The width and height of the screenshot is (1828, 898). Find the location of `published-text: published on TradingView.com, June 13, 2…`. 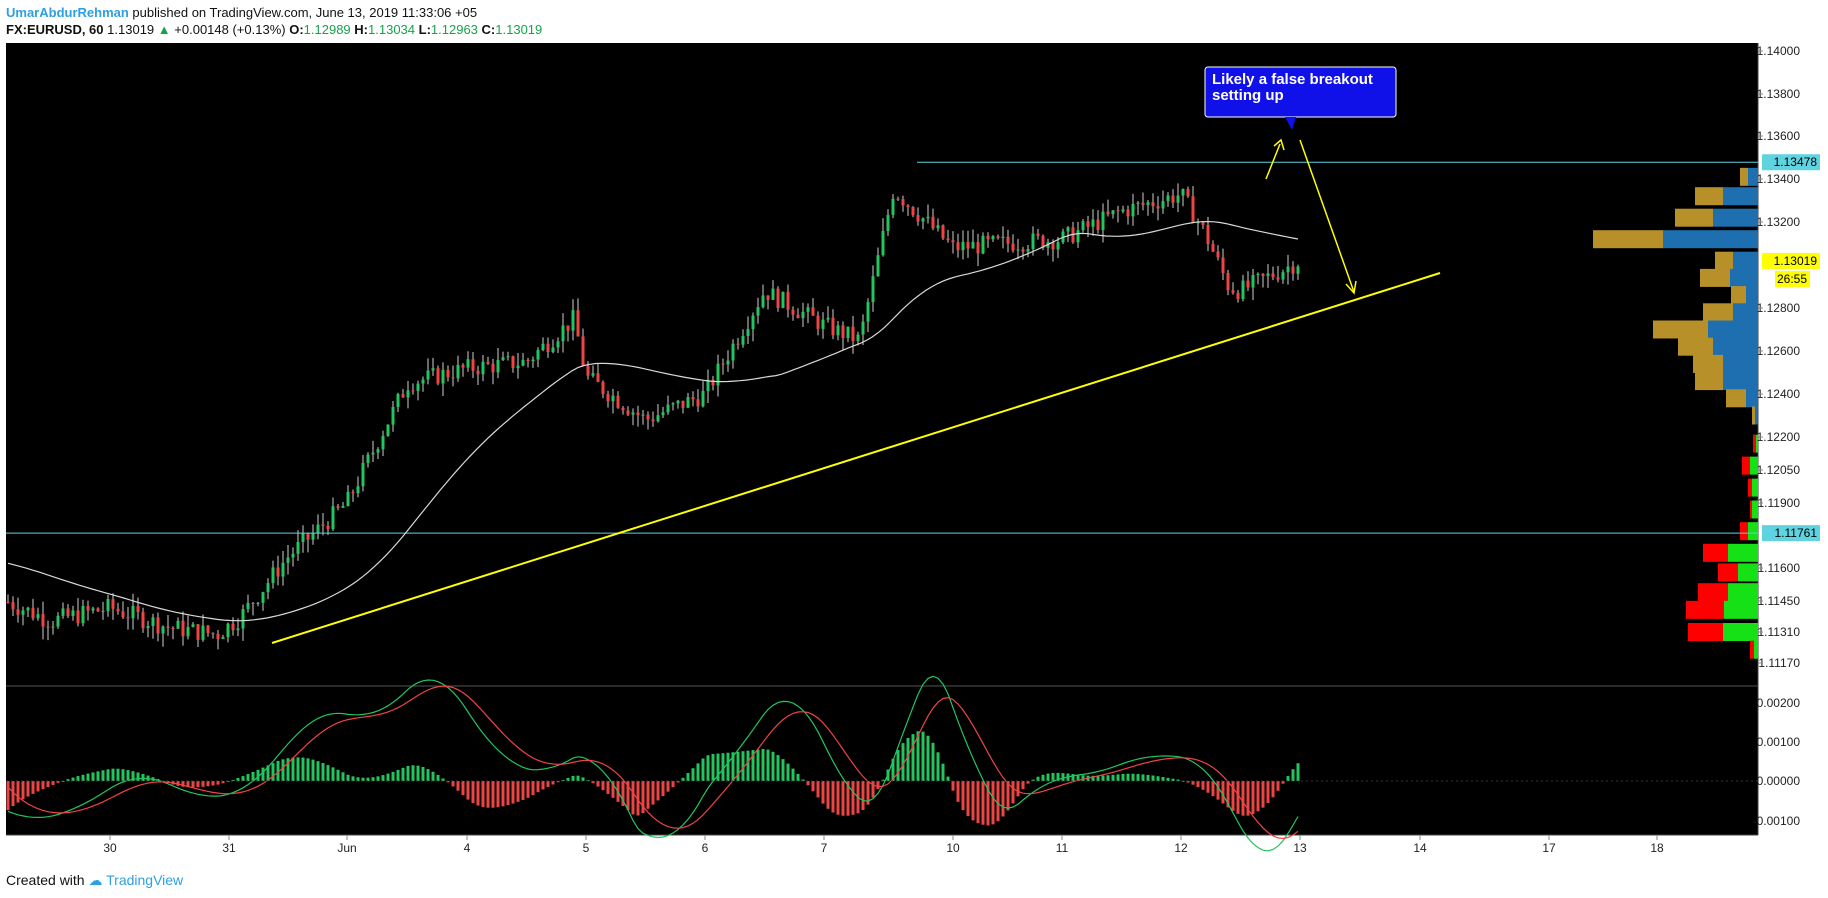

published-text: published on TradingView.com, June 13, 2… is located at coordinates (305, 12).